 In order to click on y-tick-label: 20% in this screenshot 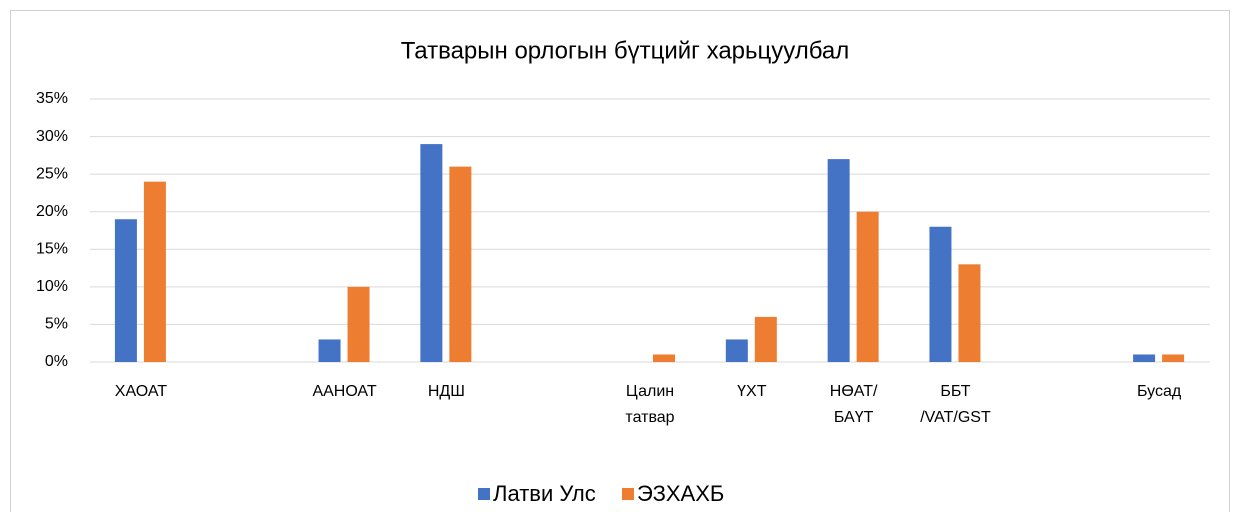, I will do `click(52, 211)`.